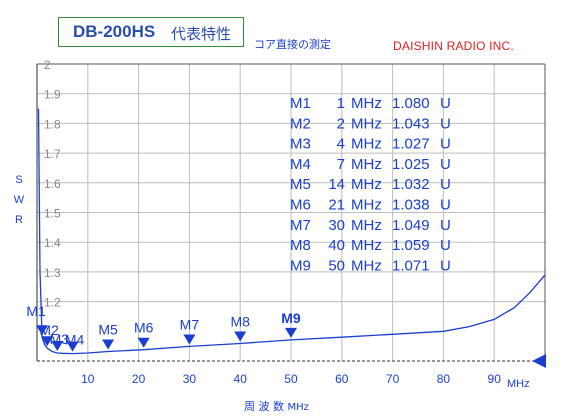 This screenshot has width=567, height=418. I want to click on x-tick-label: 50, so click(291, 379).